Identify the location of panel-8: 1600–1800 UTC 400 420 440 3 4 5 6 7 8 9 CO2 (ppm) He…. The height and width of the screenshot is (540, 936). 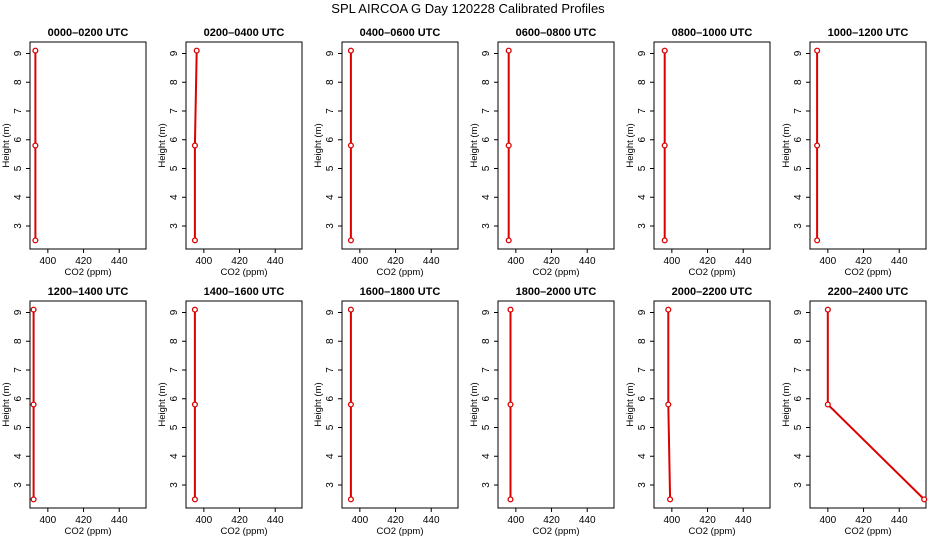
(386, 411).